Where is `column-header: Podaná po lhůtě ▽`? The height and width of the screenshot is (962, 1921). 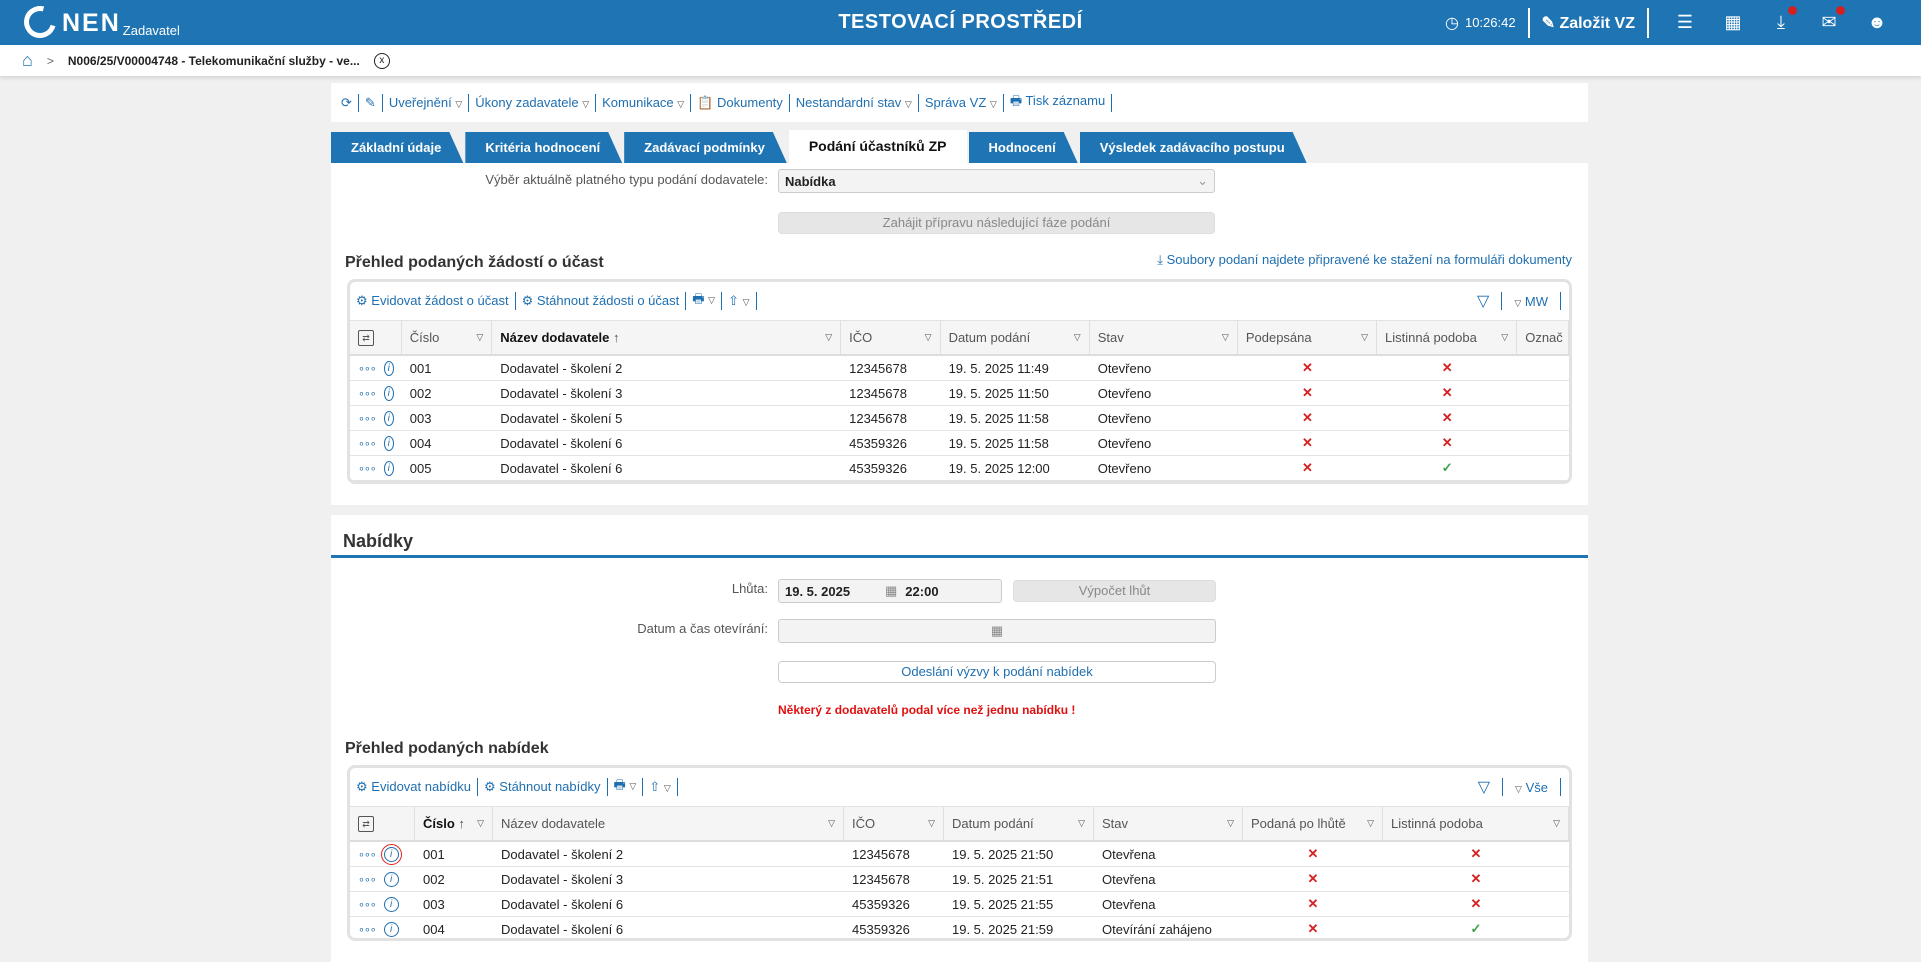
column-header: Podaná po lhůtě ▽ is located at coordinates (1313, 823).